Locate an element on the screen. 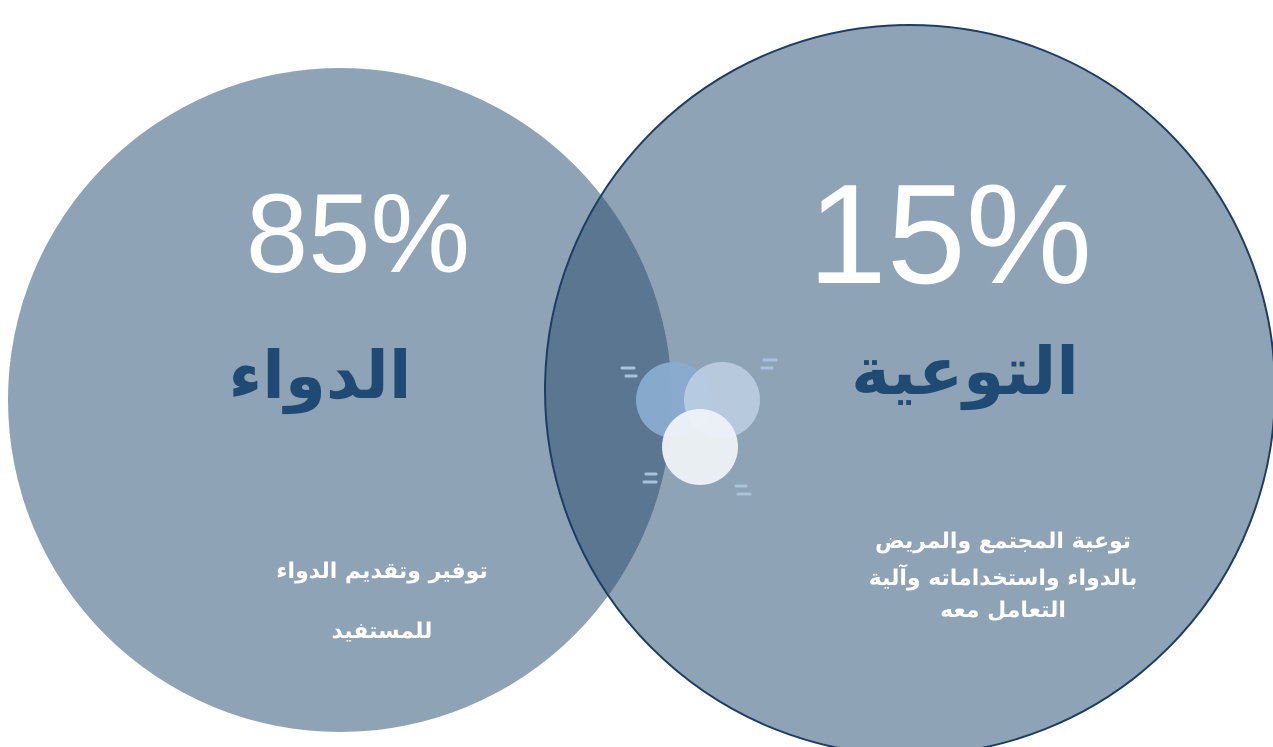 This screenshot has height=747, width=1273. left-percent: 85% is located at coordinates (358, 233).